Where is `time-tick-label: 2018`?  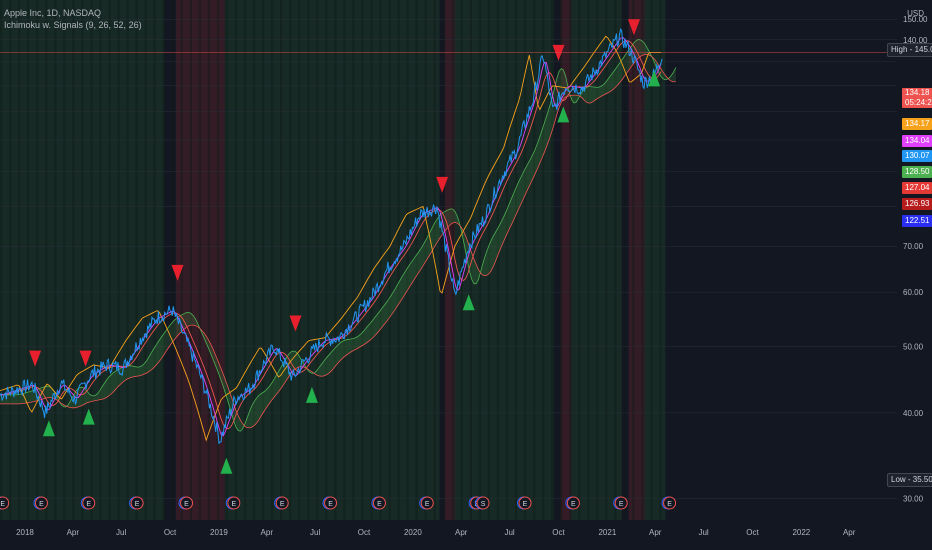
time-tick-label: 2018 is located at coordinates (25, 532).